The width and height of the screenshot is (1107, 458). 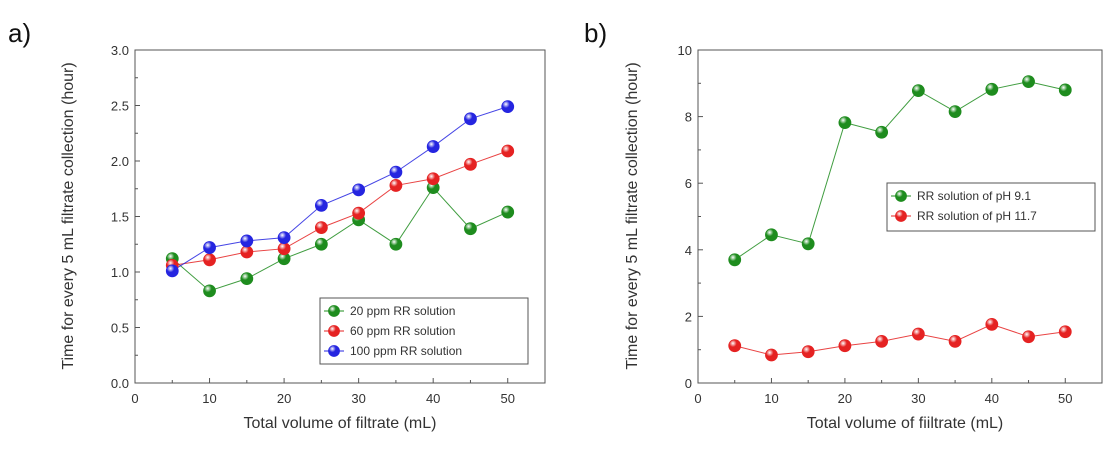 What do you see at coordinates (19, 33) in the screenshot?
I see `panel-label: a)` at bounding box center [19, 33].